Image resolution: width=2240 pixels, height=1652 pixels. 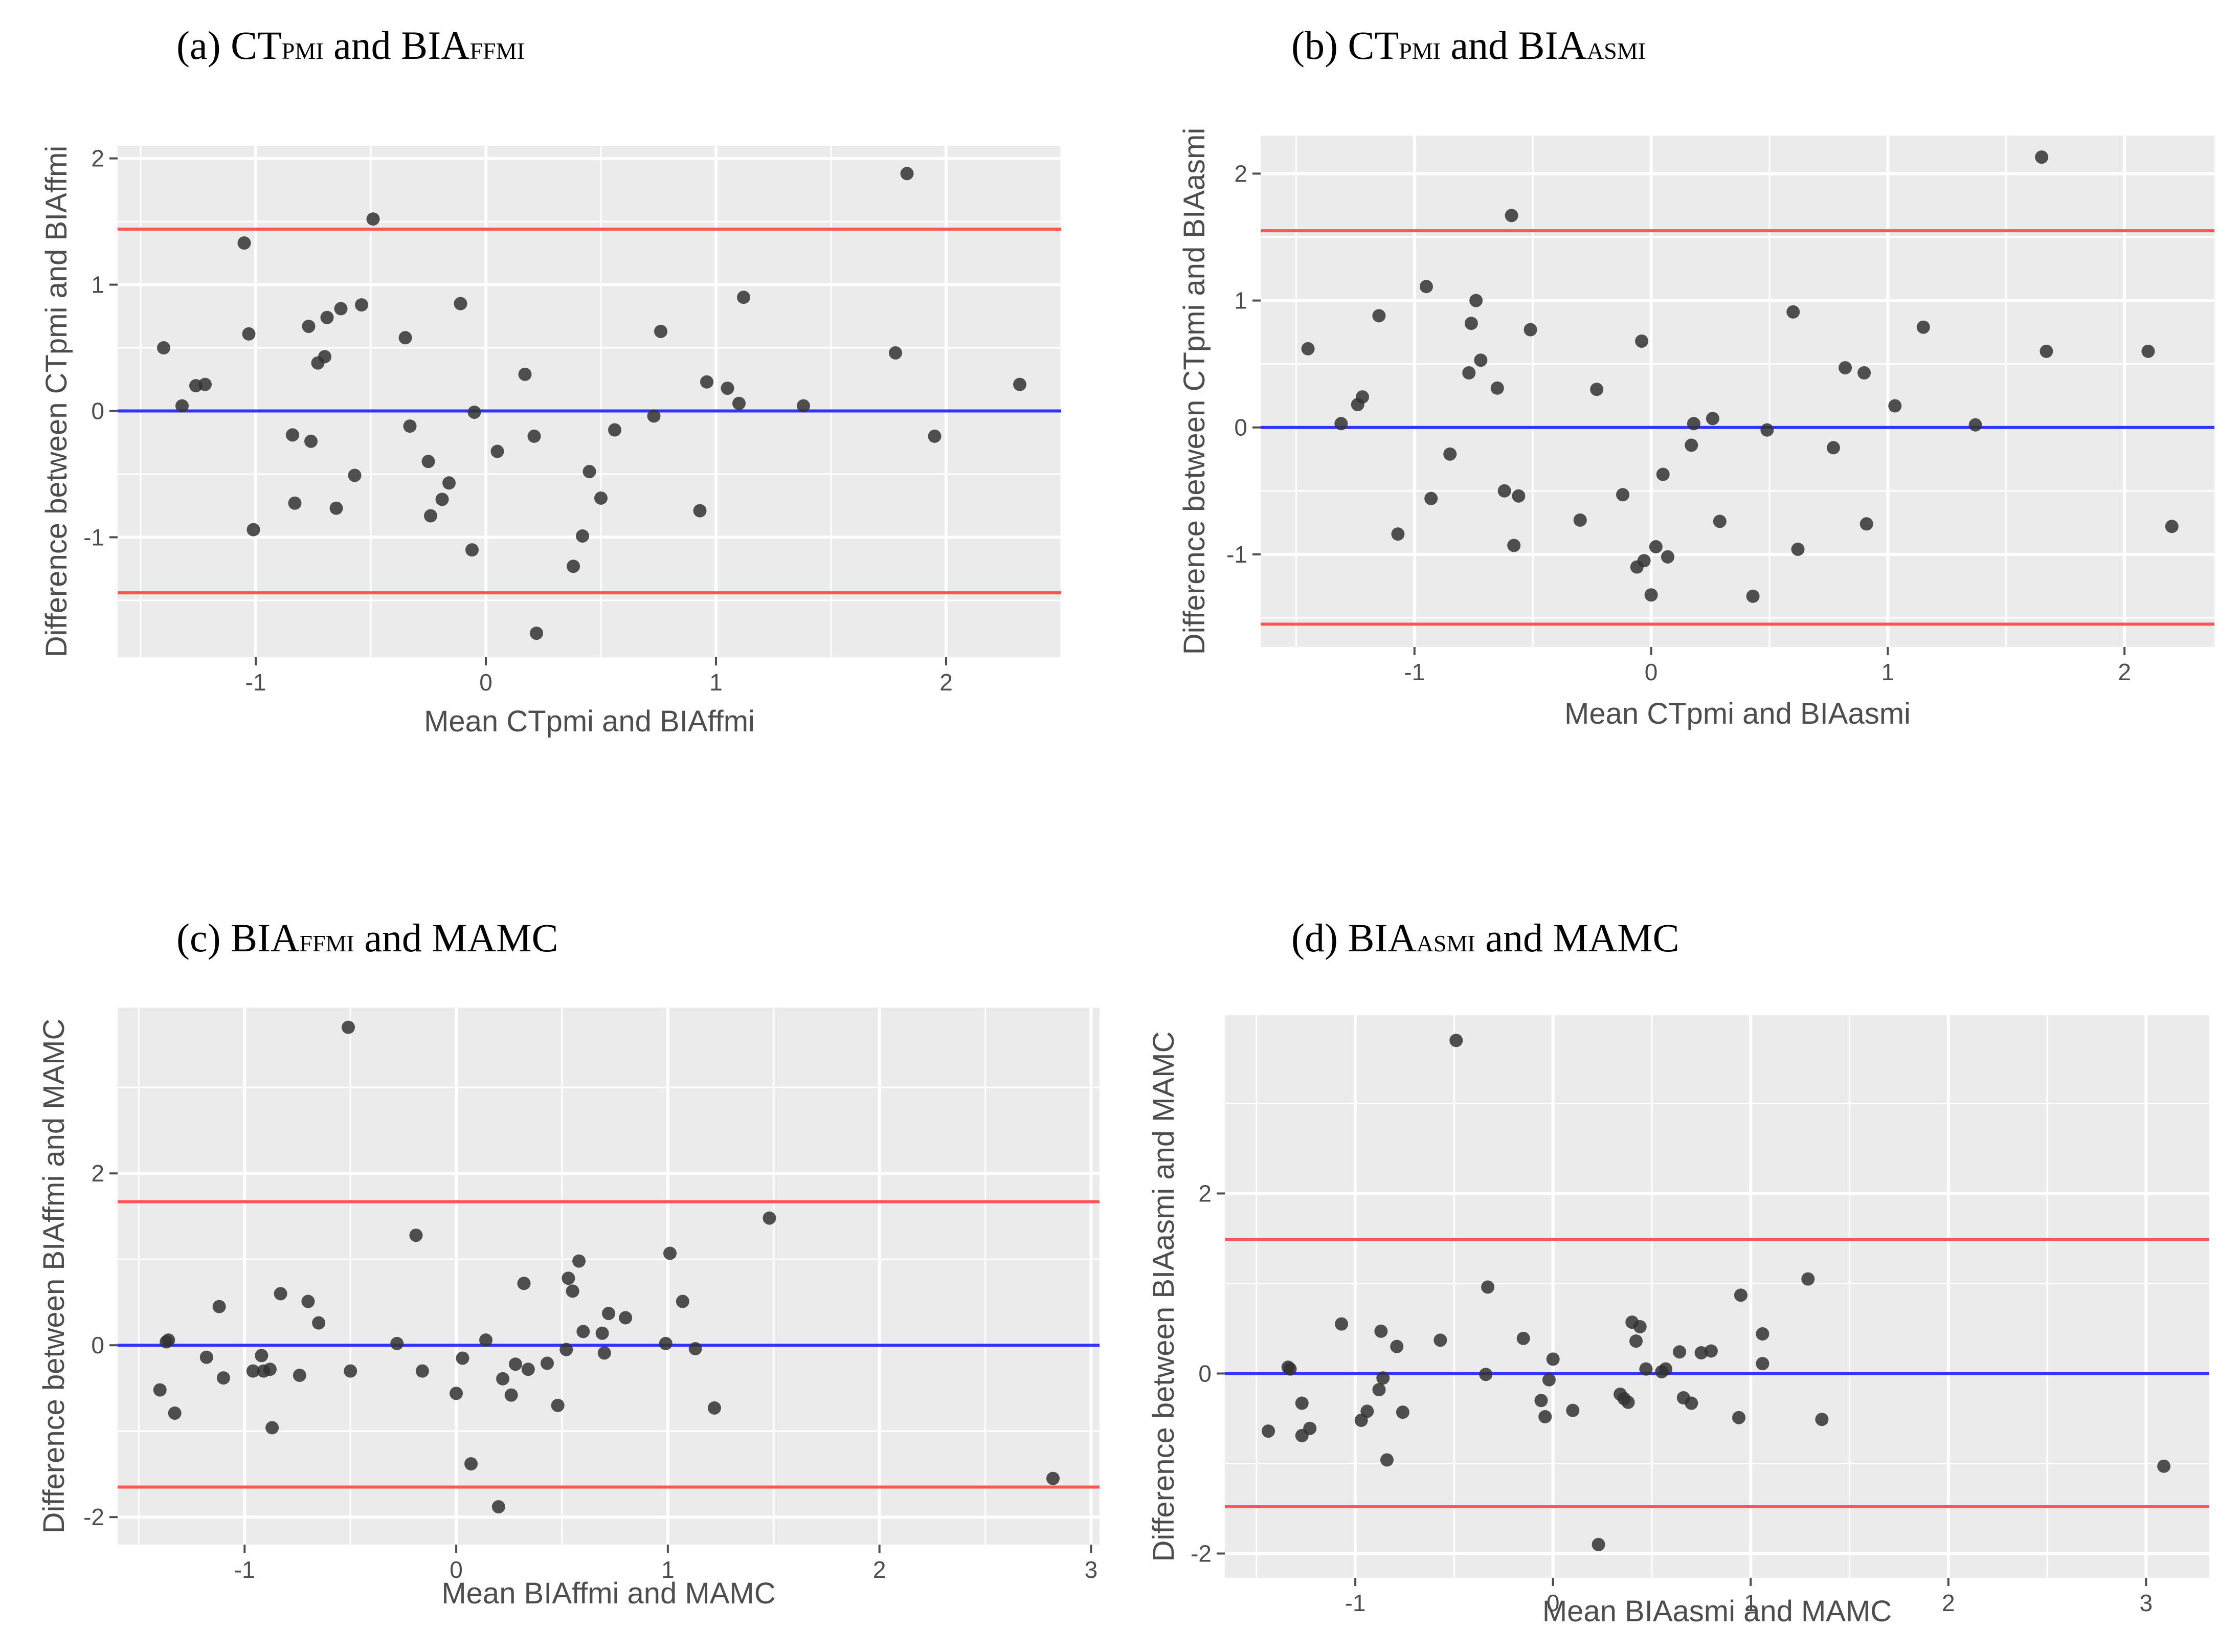 I want to click on chart-title: (d) BIAASMI and MAMC, so click(x=1485, y=938).